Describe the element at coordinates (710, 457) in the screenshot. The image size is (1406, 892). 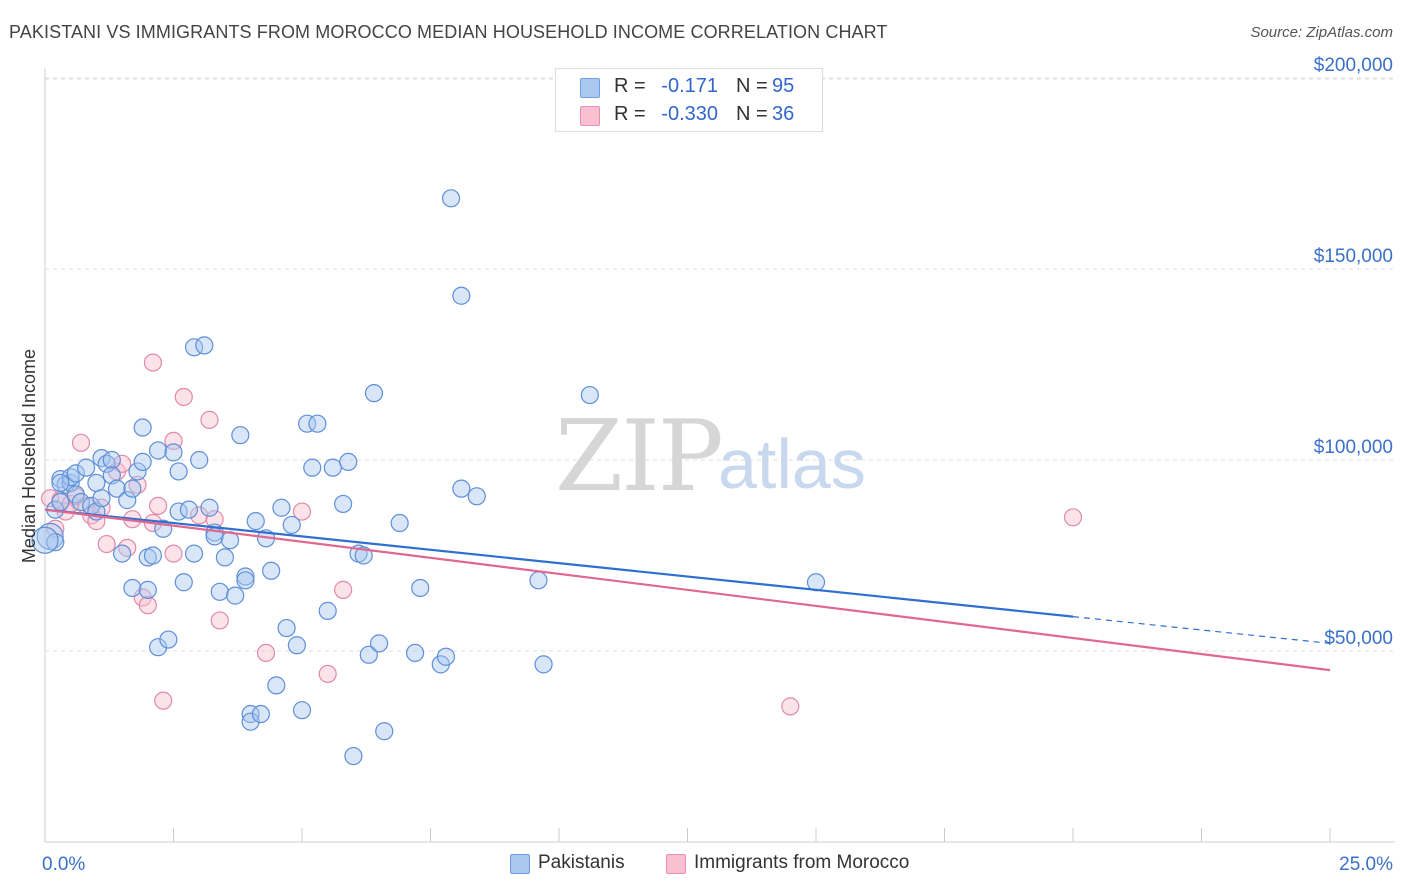
I see `watermark: ZIP atlas` at that location.